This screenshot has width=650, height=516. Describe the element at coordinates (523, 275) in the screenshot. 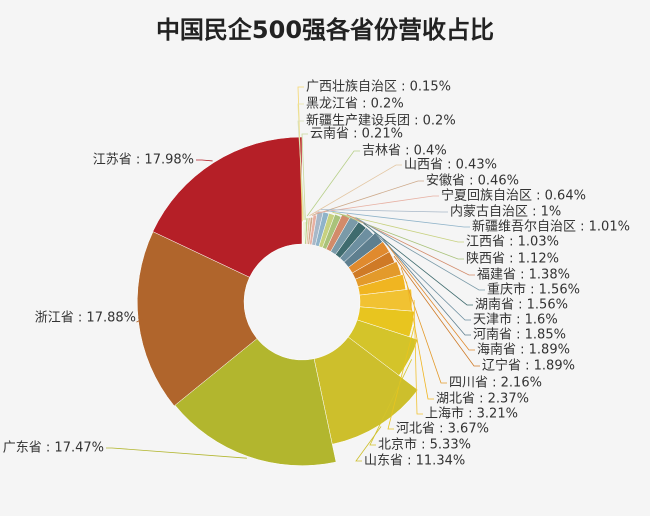

I see `slice-label: 福建省 : 1.38%` at that location.